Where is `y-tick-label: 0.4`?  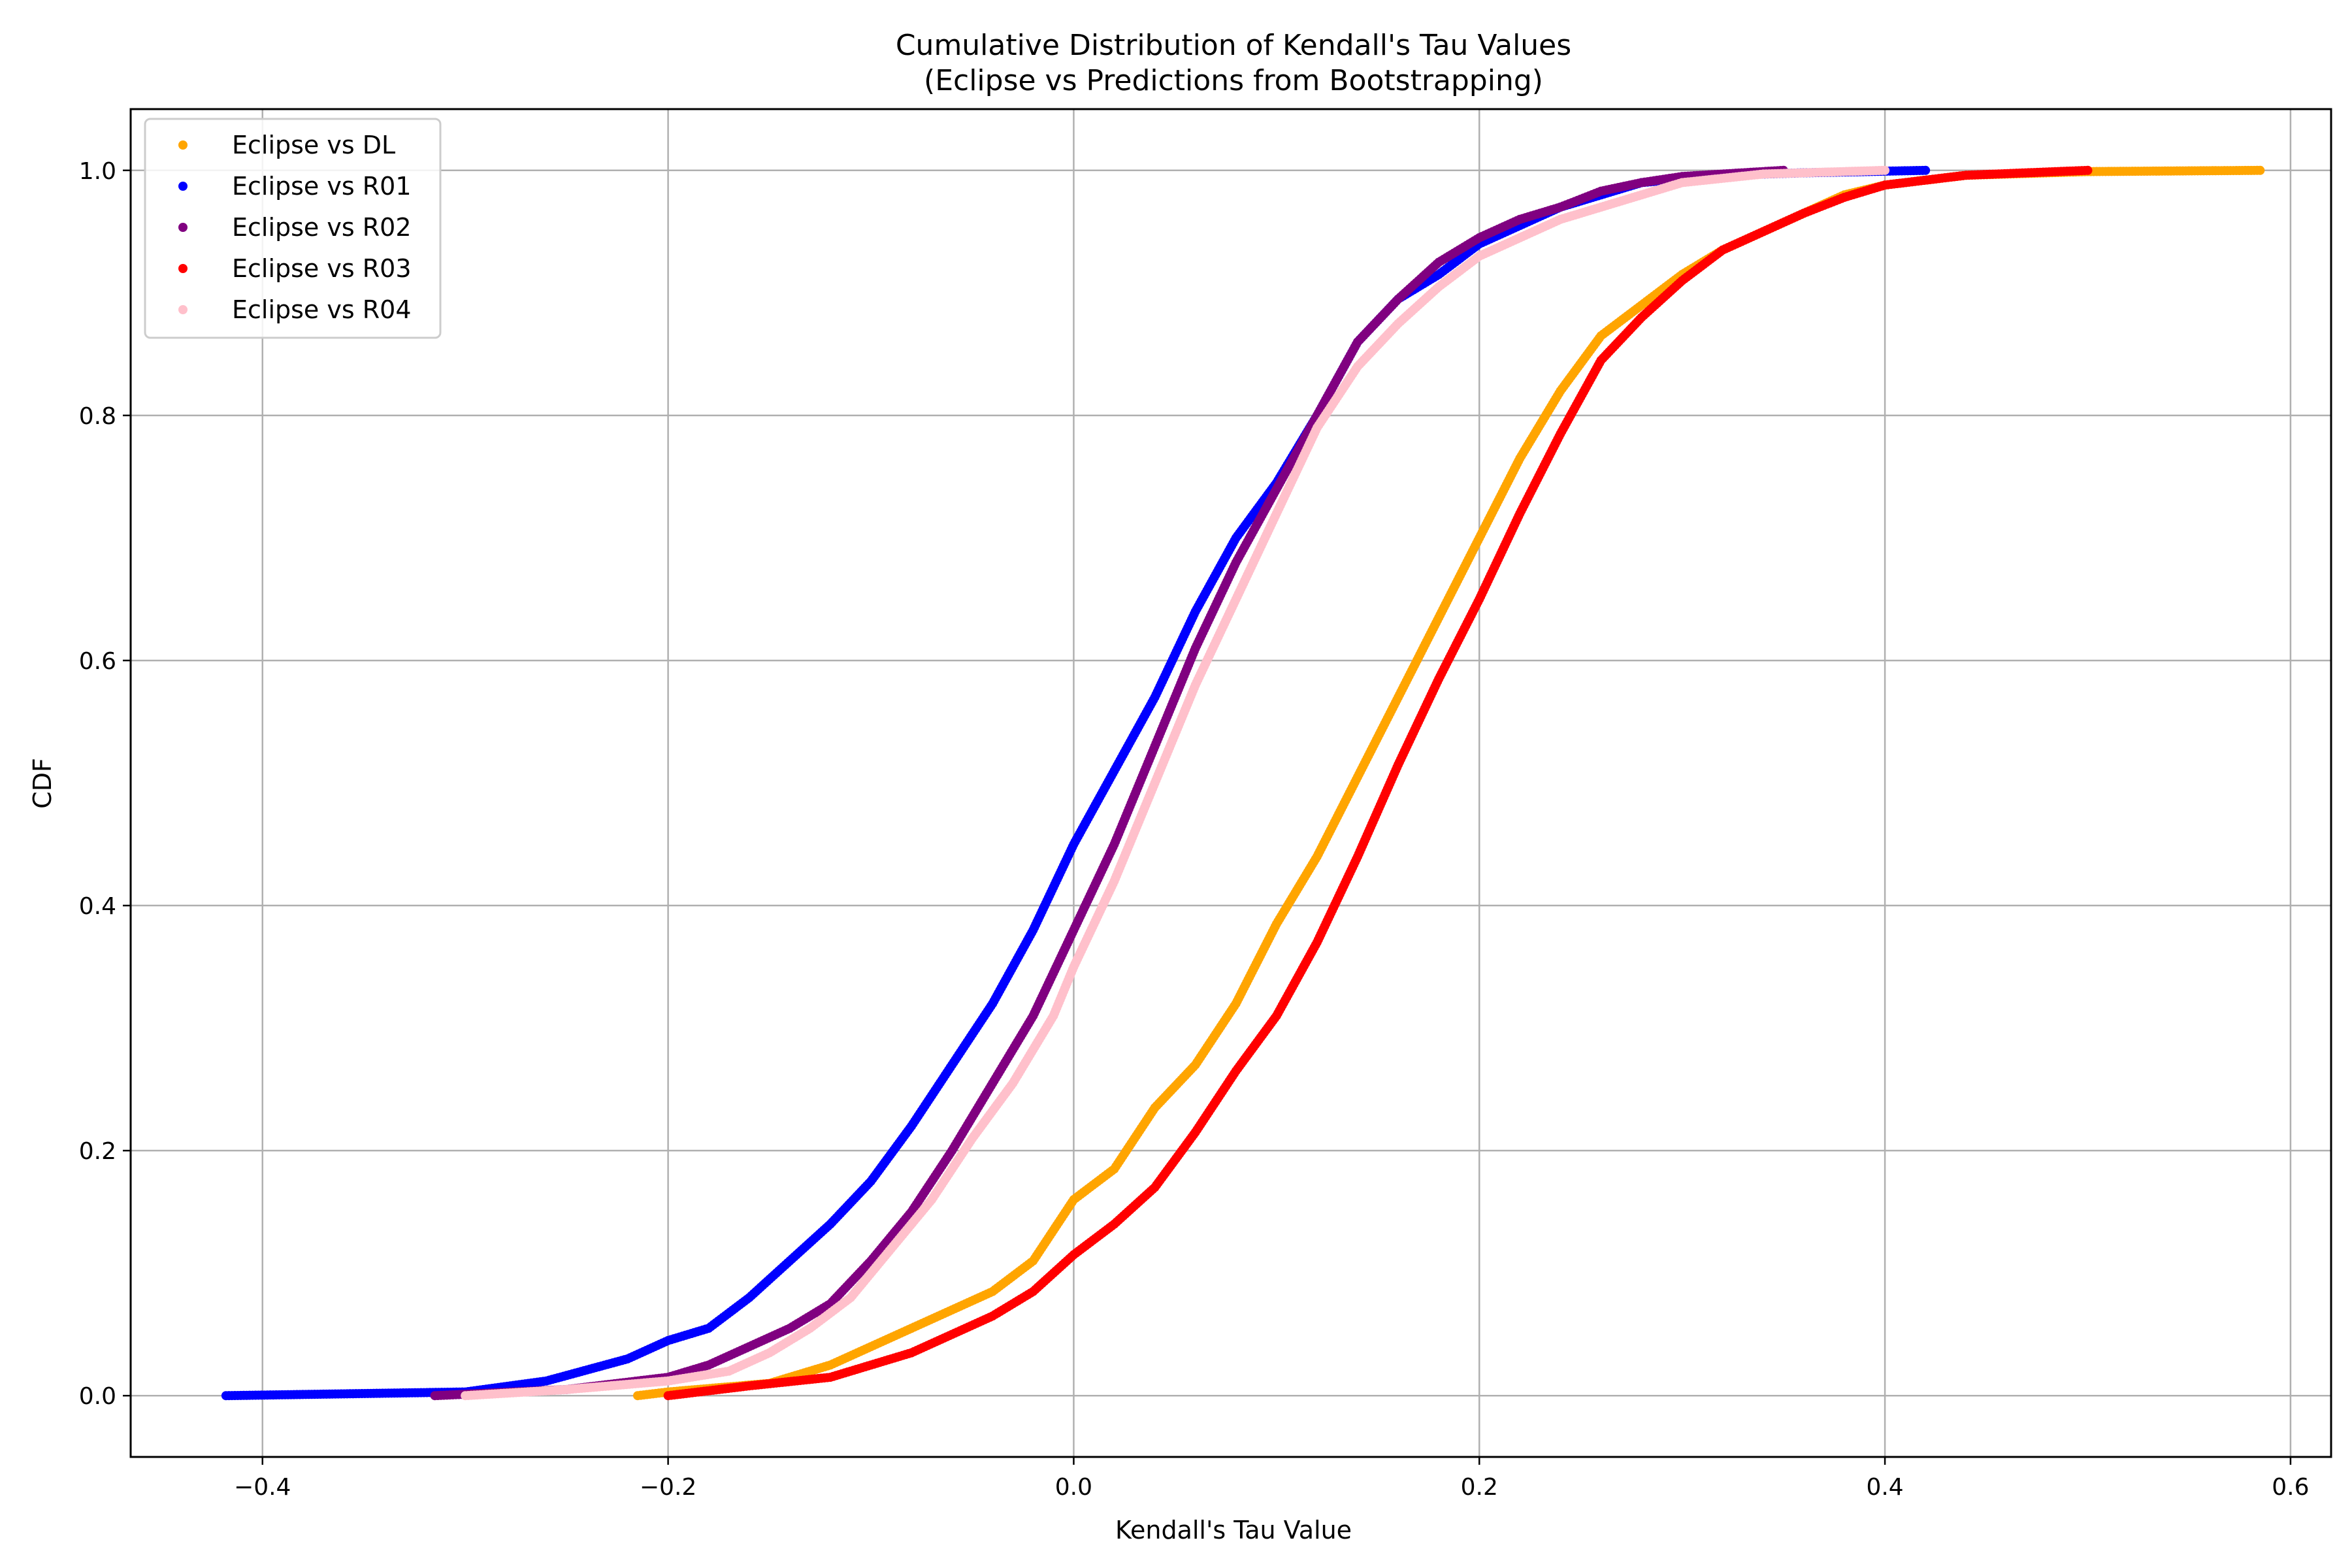 y-tick-label: 0.4 is located at coordinates (97, 906).